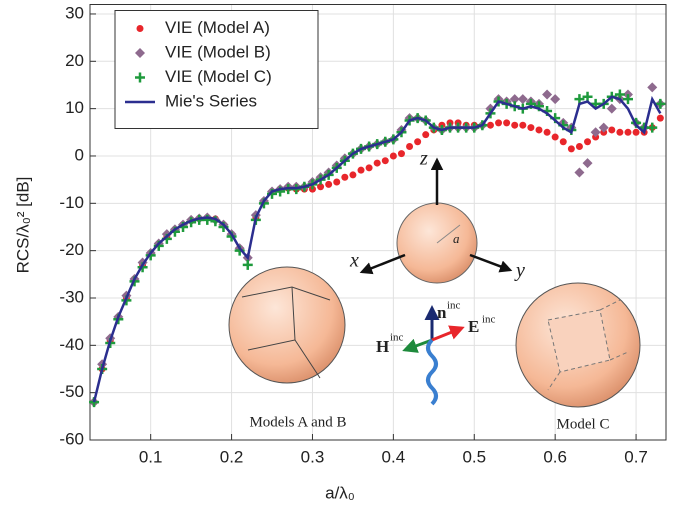  Describe the element at coordinates (456, 238) in the screenshot. I see `label: a` at that location.